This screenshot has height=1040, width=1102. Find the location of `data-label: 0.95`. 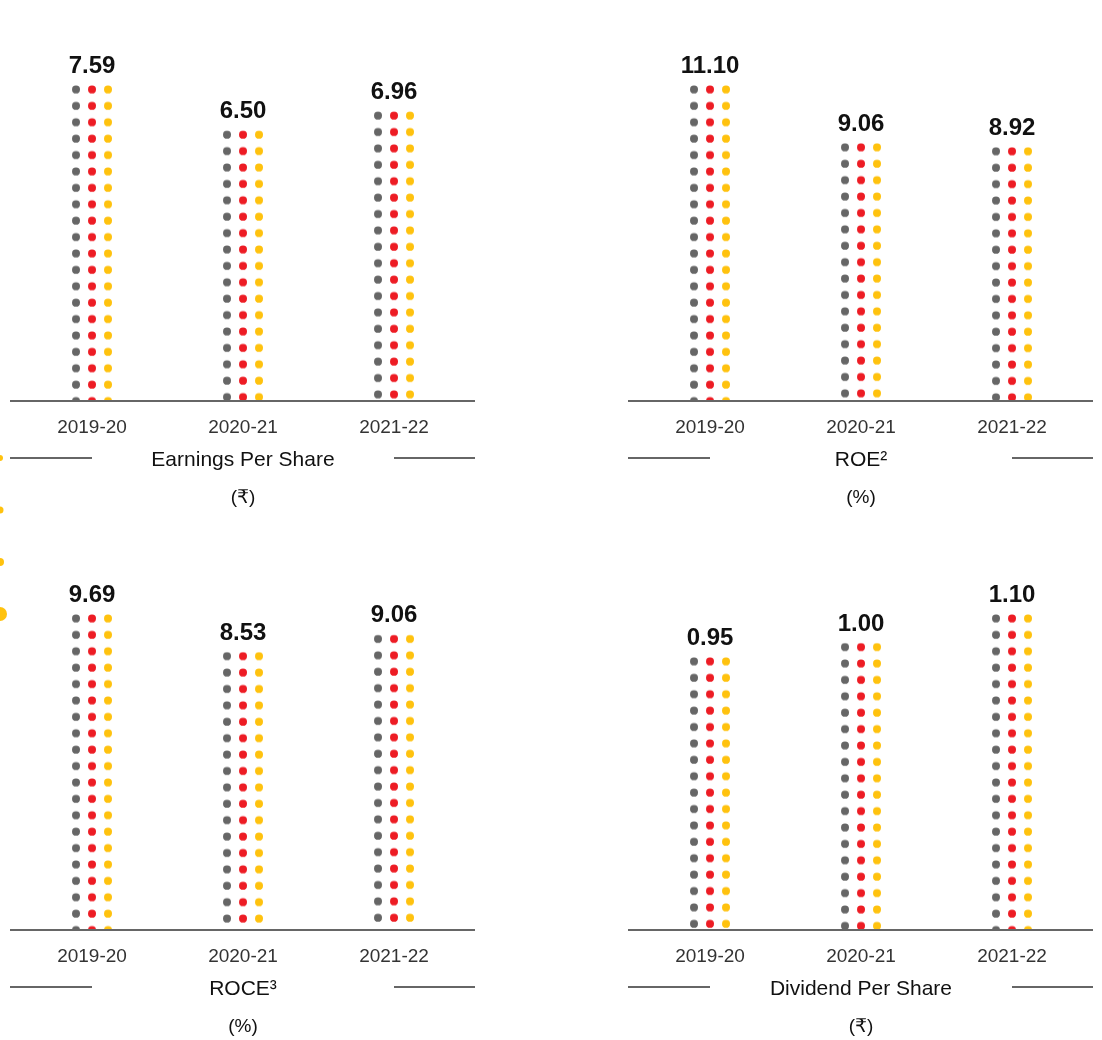

data-label: 0.95 is located at coordinates (710, 636).